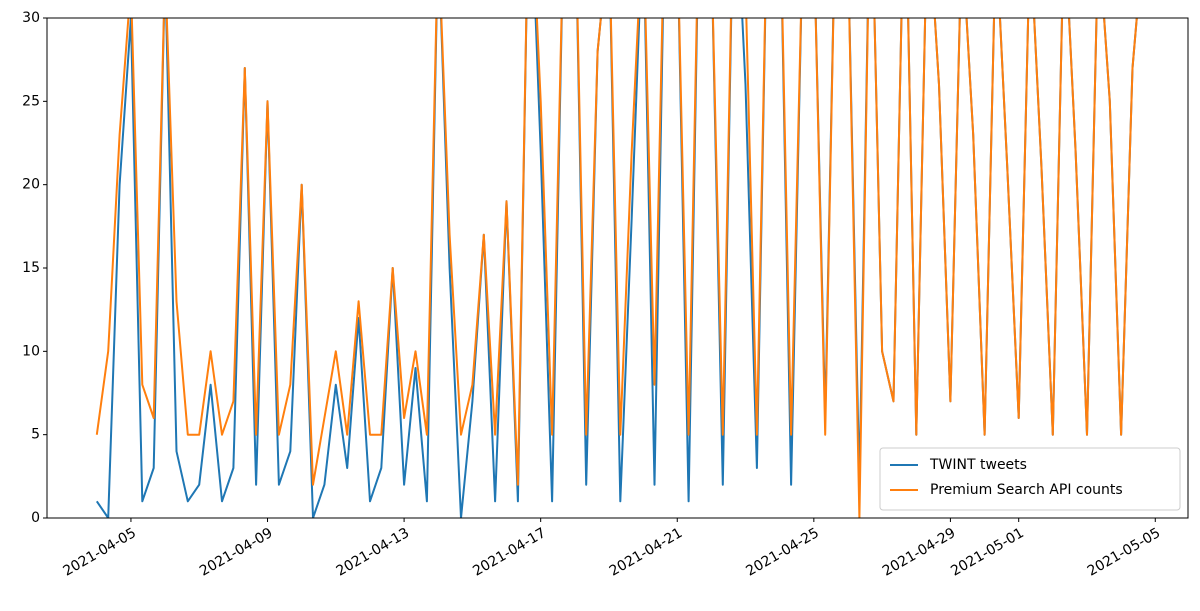 The height and width of the screenshot is (611, 1200). What do you see at coordinates (1124, 552) in the screenshot?
I see `x-tick-label: 2021-05-05` at bounding box center [1124, 552].